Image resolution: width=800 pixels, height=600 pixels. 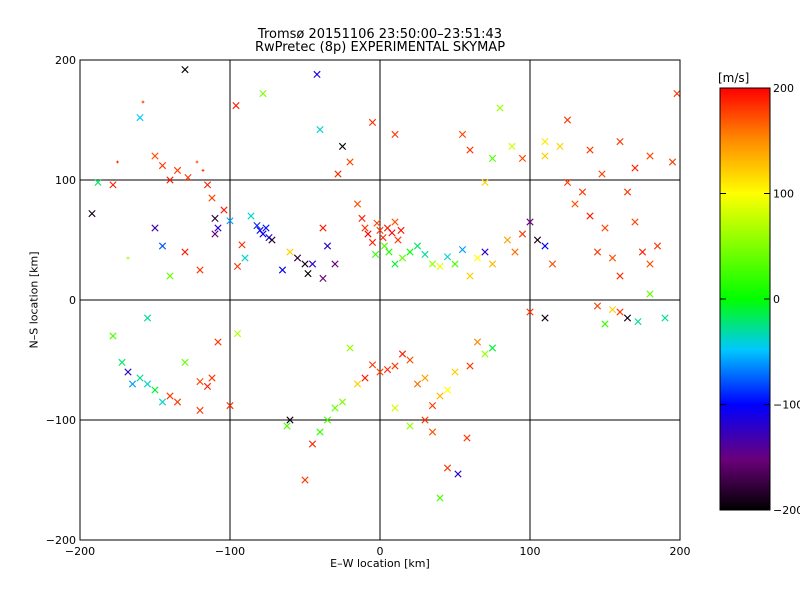 I want to click on colorbar-tick-label: 100, so click(x=783, y=194).